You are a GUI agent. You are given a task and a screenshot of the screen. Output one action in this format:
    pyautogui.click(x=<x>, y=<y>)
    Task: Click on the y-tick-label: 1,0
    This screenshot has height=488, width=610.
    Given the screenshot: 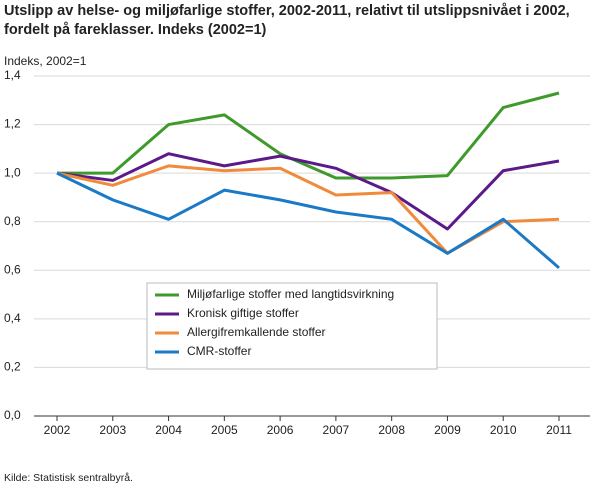 What is the action you would take?
    pyautogui.click(x=12, y=172)
    